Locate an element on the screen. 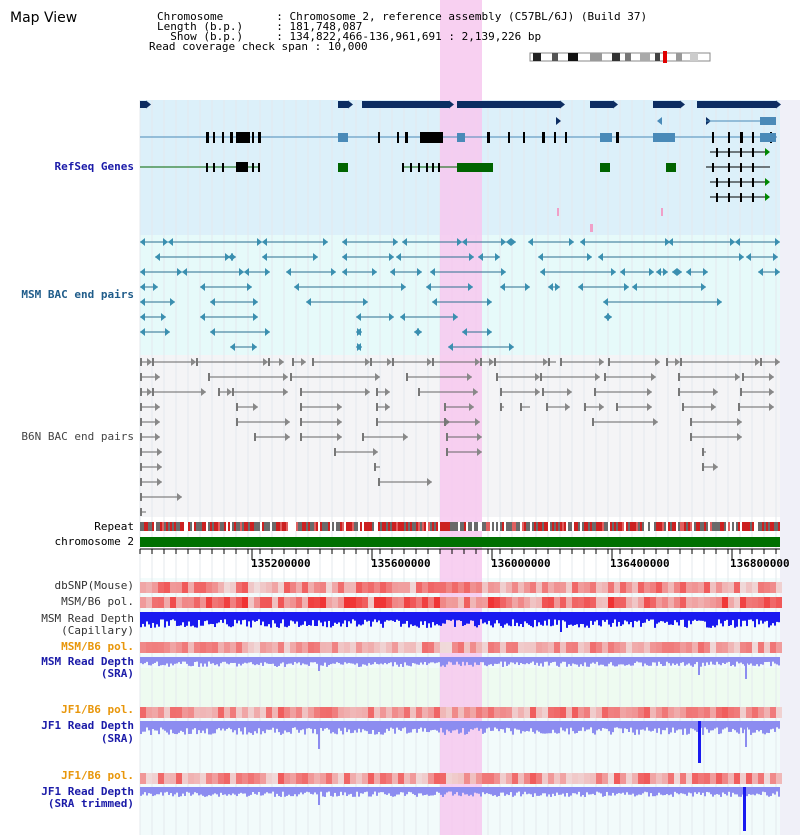  track-label-refseq: RefSeq Genes is located at coordinates (94, 166).